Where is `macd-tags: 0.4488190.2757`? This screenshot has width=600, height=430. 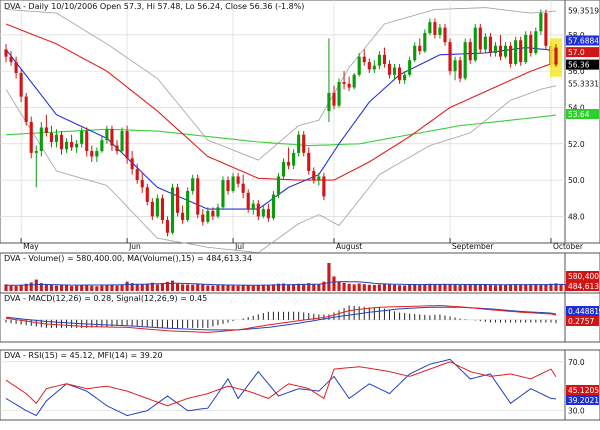 macd-tags: 0.4488190.2757 is located at coordinates (583, 316).